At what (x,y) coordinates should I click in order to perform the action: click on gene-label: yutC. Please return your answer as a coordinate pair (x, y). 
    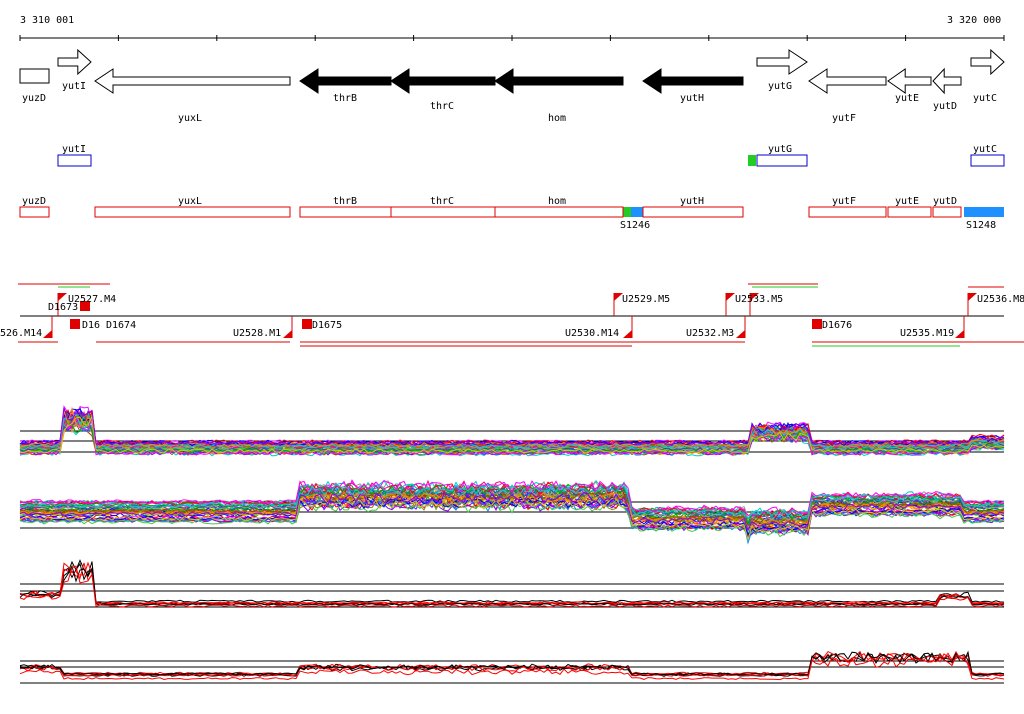
    Looking at the image, I should click on (985, 98).